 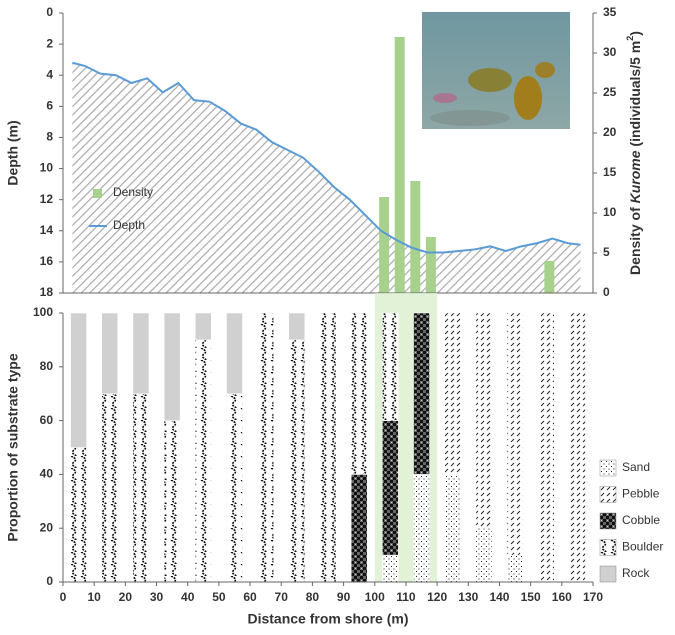 I want to click on y2-axis-title: Density of Kurome (individuals/5 m2), so click(x=633, y=153).